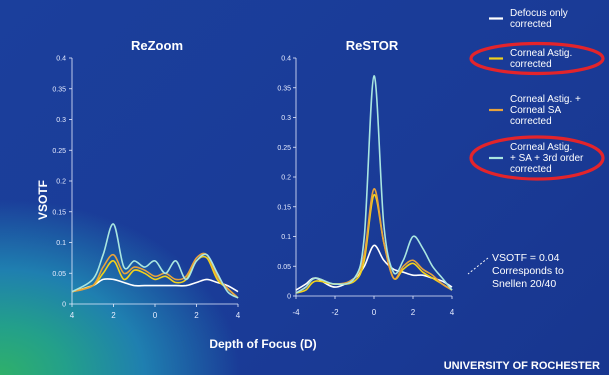 The width and height of the screenshot is (609, 375). I want to click on chart-title: ReZoom, so click(157, 45).